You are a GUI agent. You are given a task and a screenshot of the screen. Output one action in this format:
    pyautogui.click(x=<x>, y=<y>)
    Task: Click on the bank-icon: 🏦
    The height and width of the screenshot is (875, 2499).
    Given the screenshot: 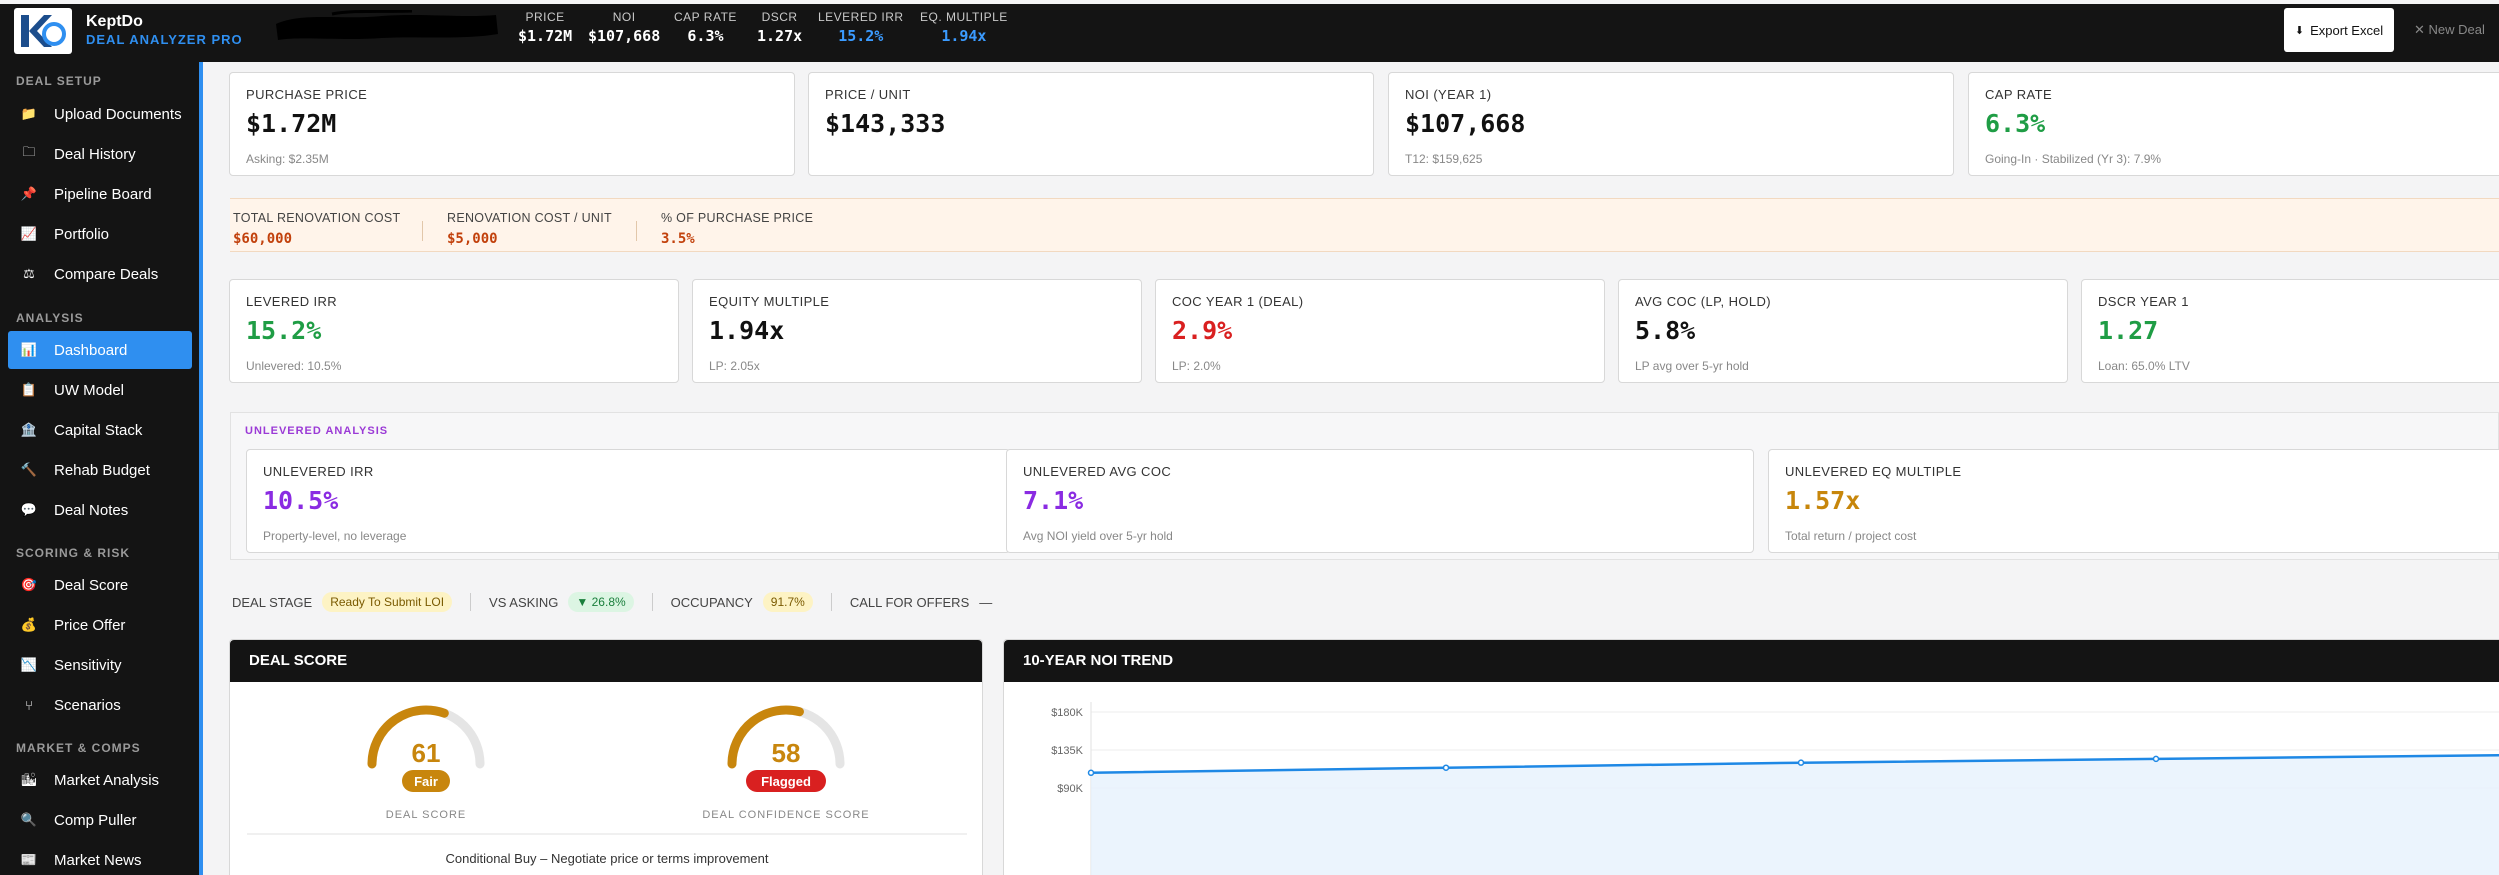 What is the action you would take?
    pyautogui.click(x=29, y=429)
    